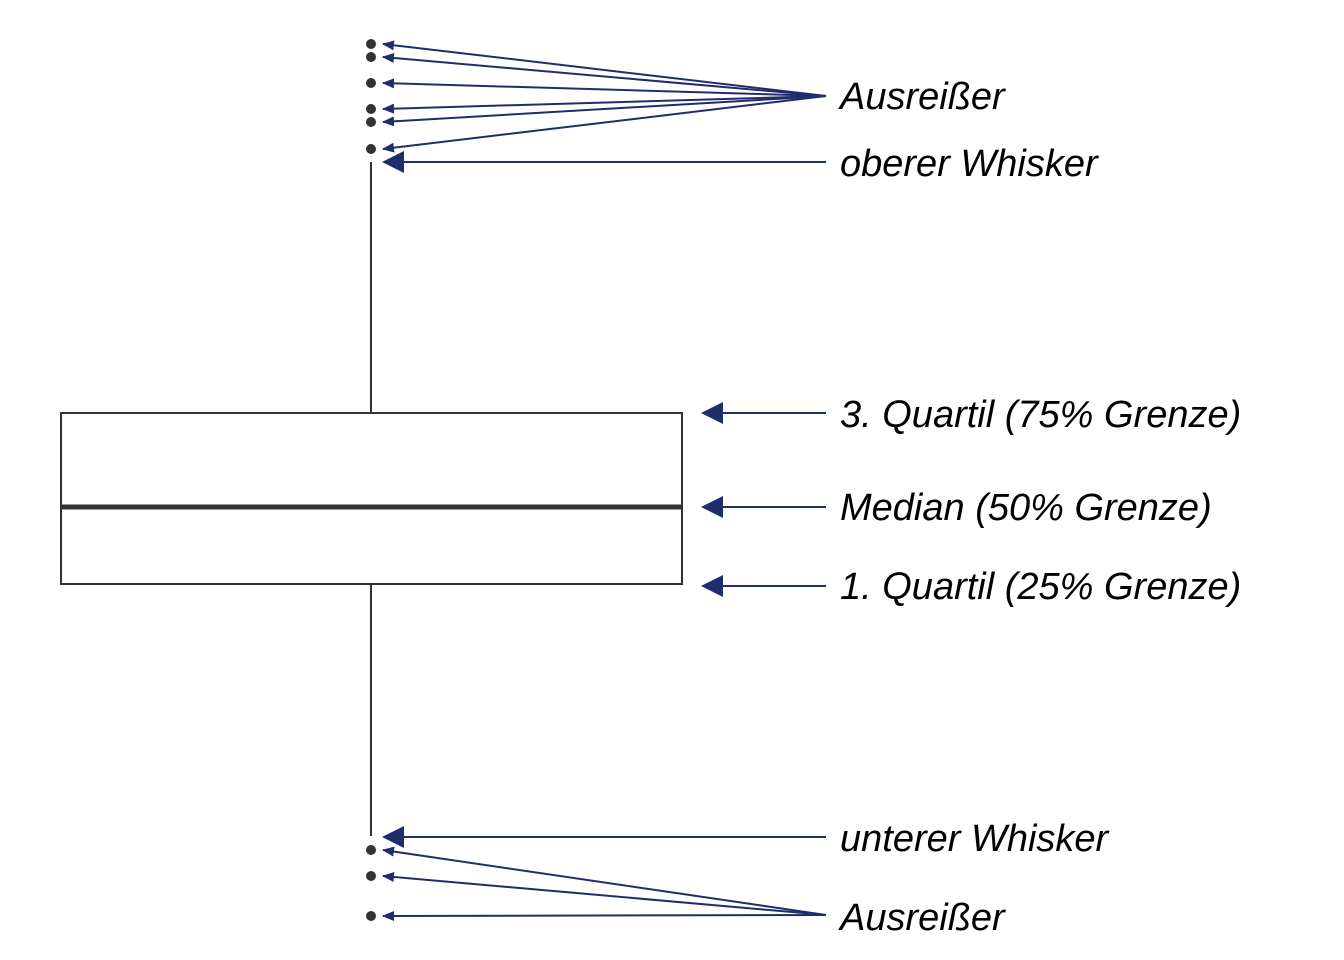  Describe the element at coordinates (371, 850) in the screenshot. I see `lower-whisker-point` at that location.